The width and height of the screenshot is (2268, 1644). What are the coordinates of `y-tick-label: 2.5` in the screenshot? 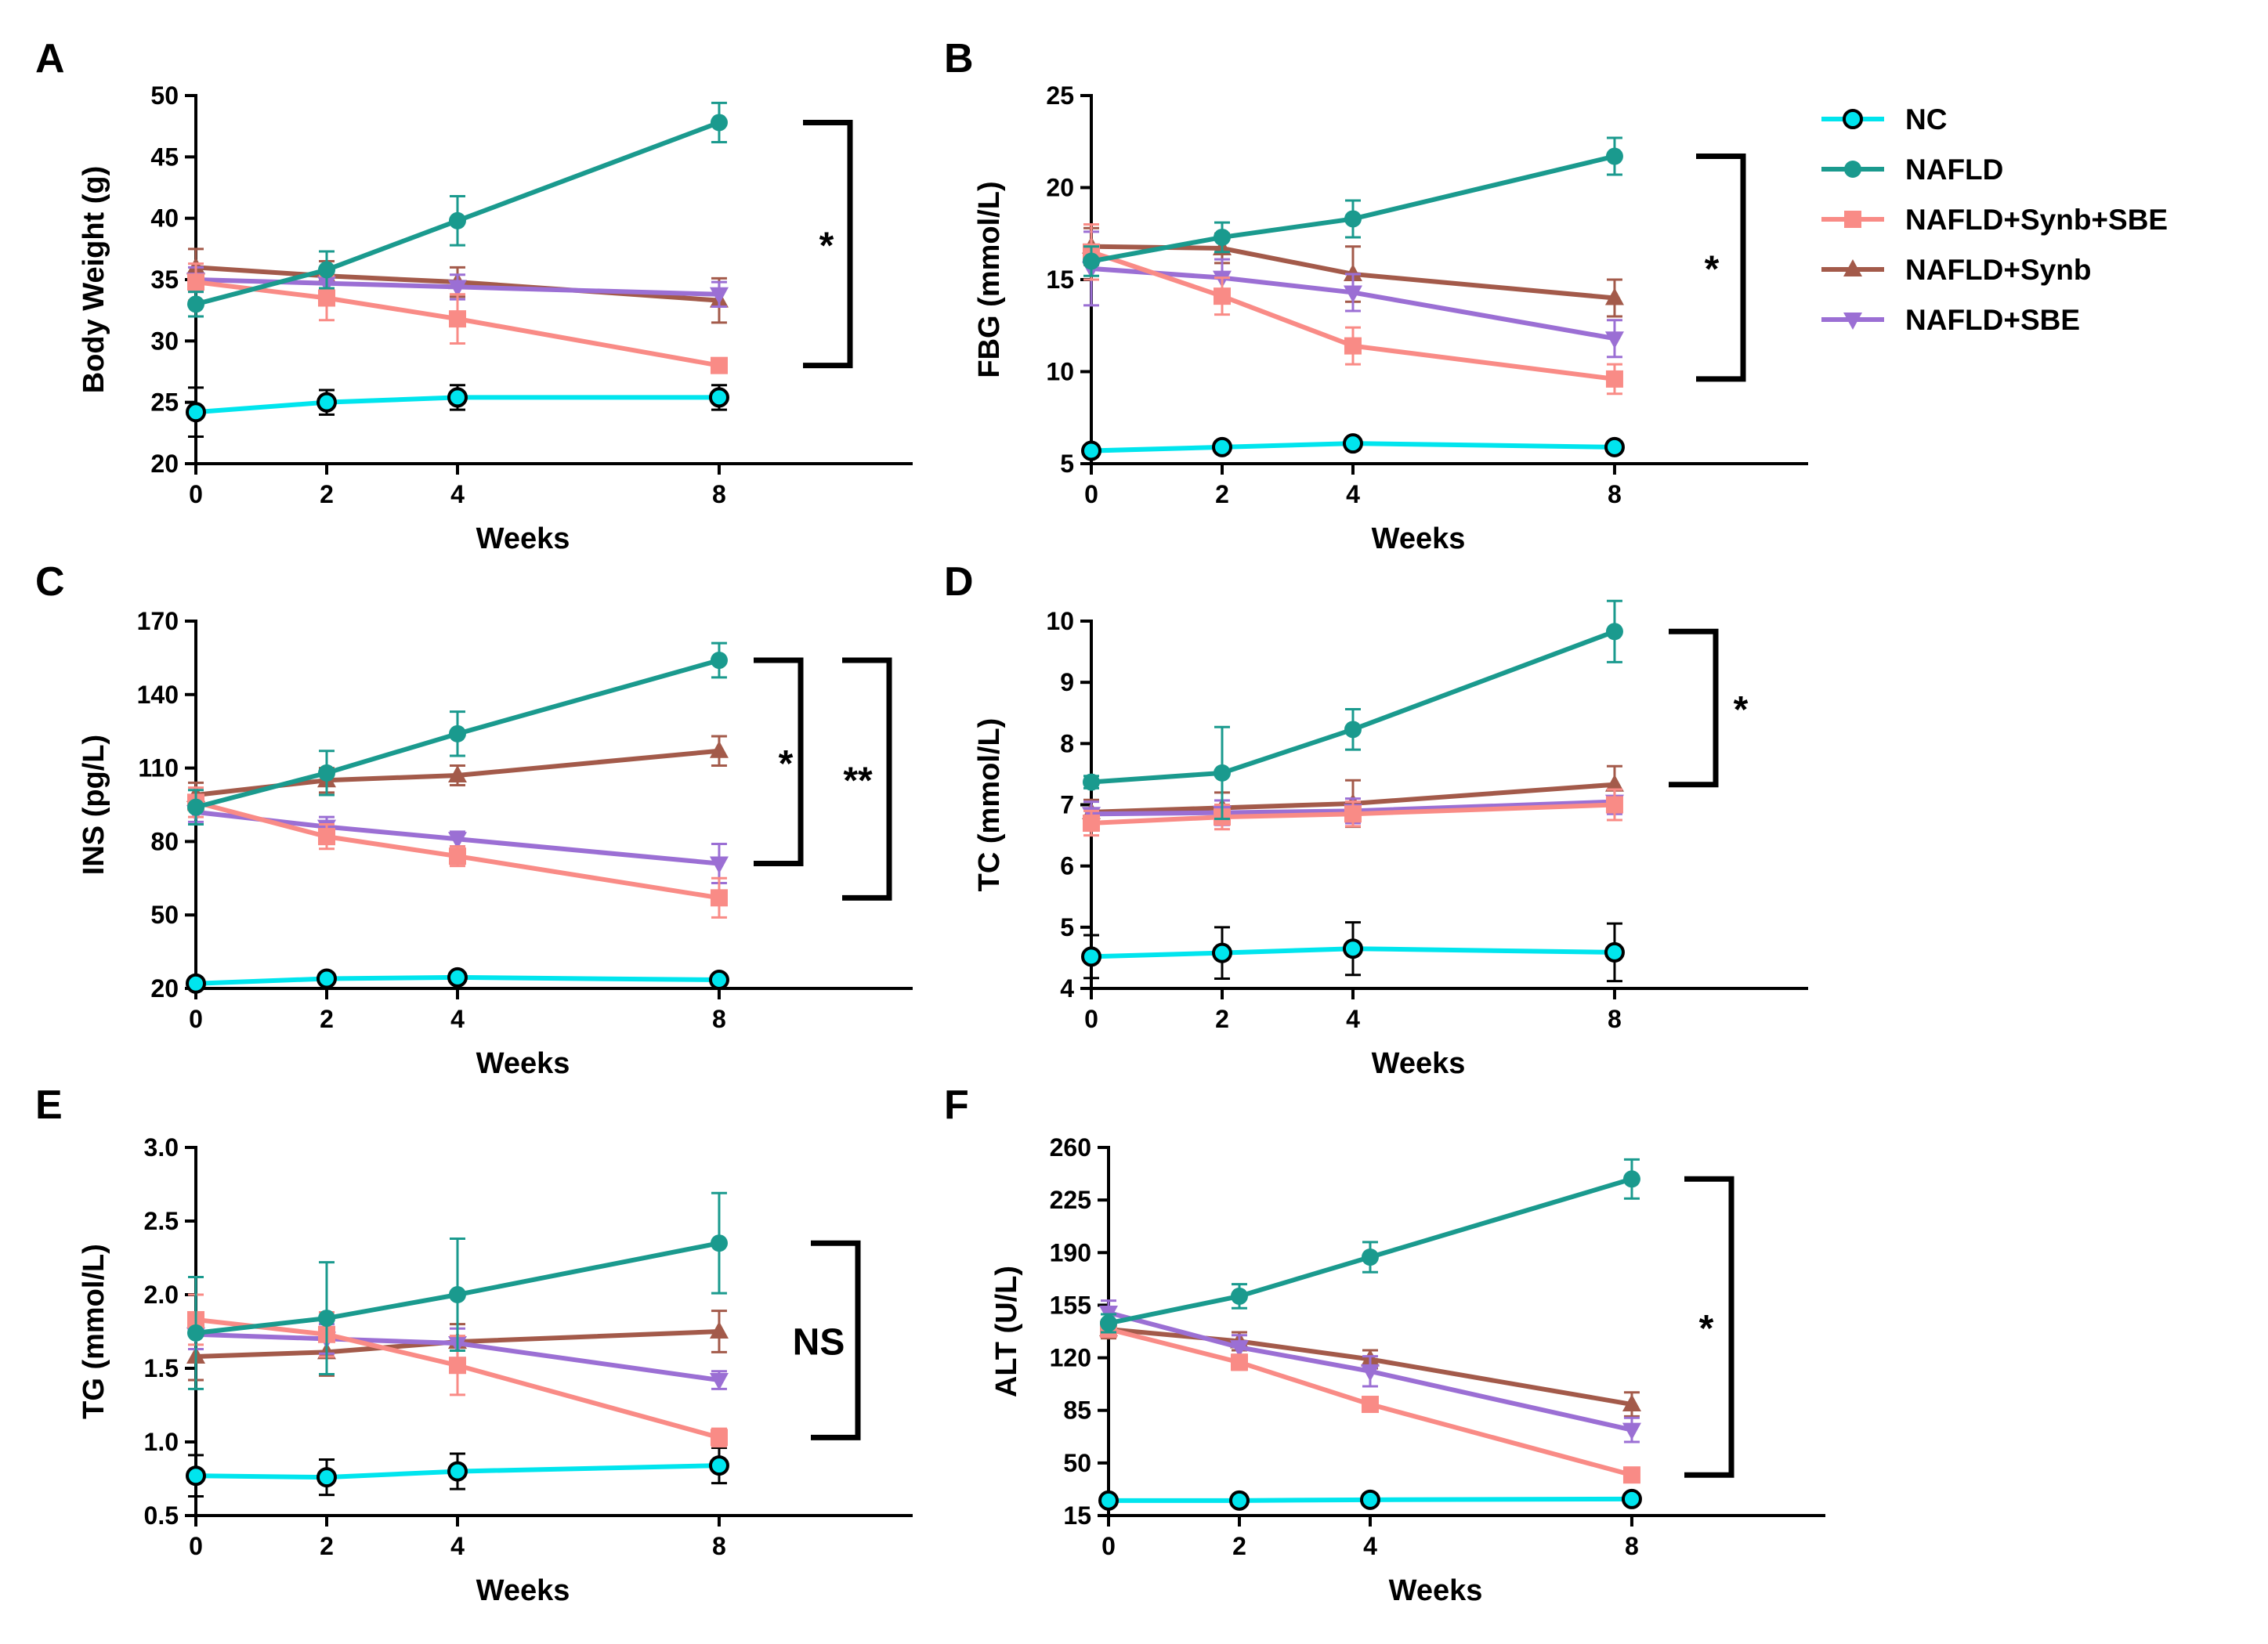 It's located at (162, 1221).